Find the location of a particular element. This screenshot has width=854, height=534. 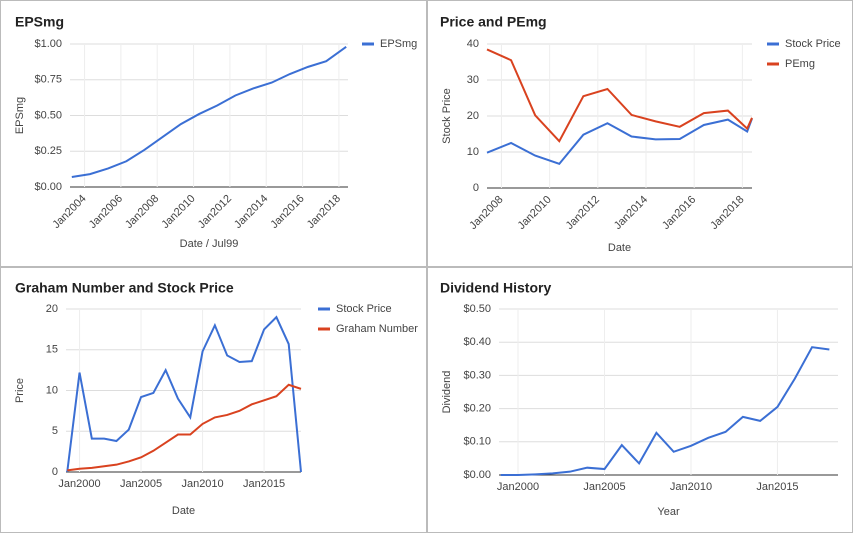

chart-title: Dividend History is located at coordinates (495, 288).